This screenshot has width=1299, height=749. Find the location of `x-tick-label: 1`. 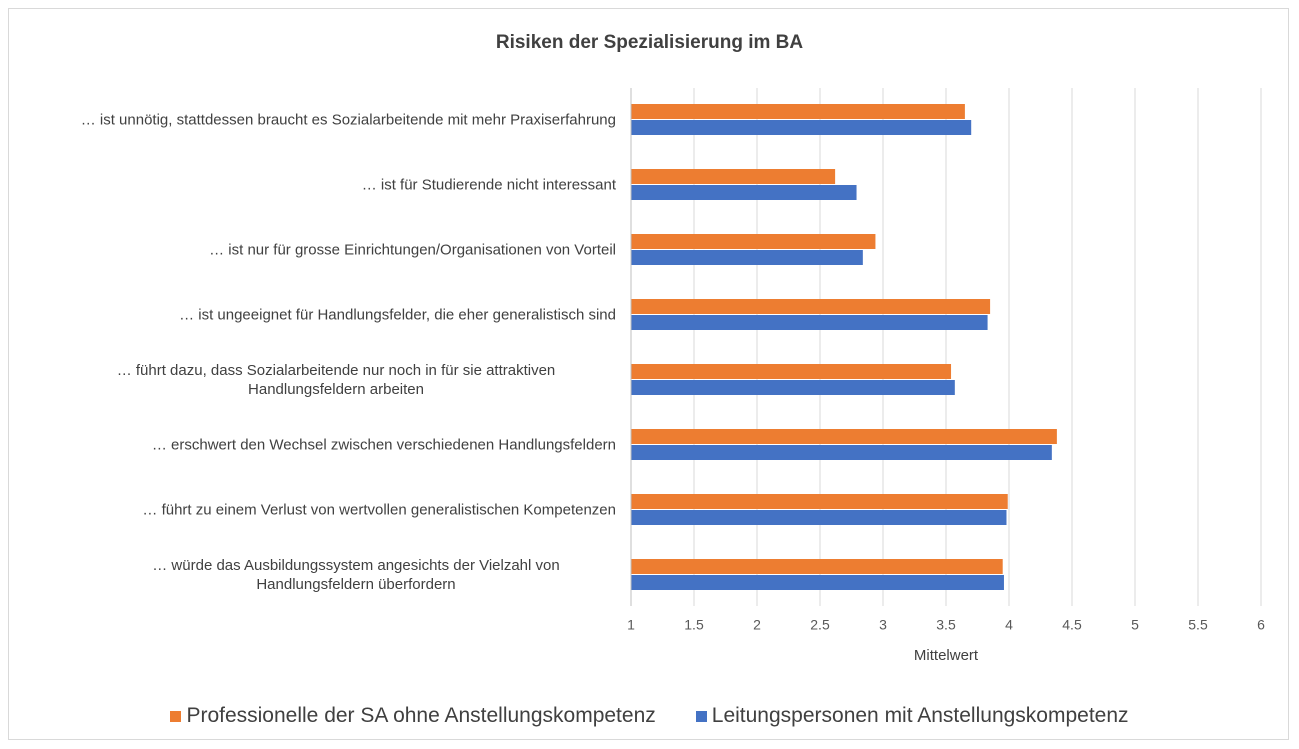

x-tick-label: 1 is located at coordinates (631, 625).